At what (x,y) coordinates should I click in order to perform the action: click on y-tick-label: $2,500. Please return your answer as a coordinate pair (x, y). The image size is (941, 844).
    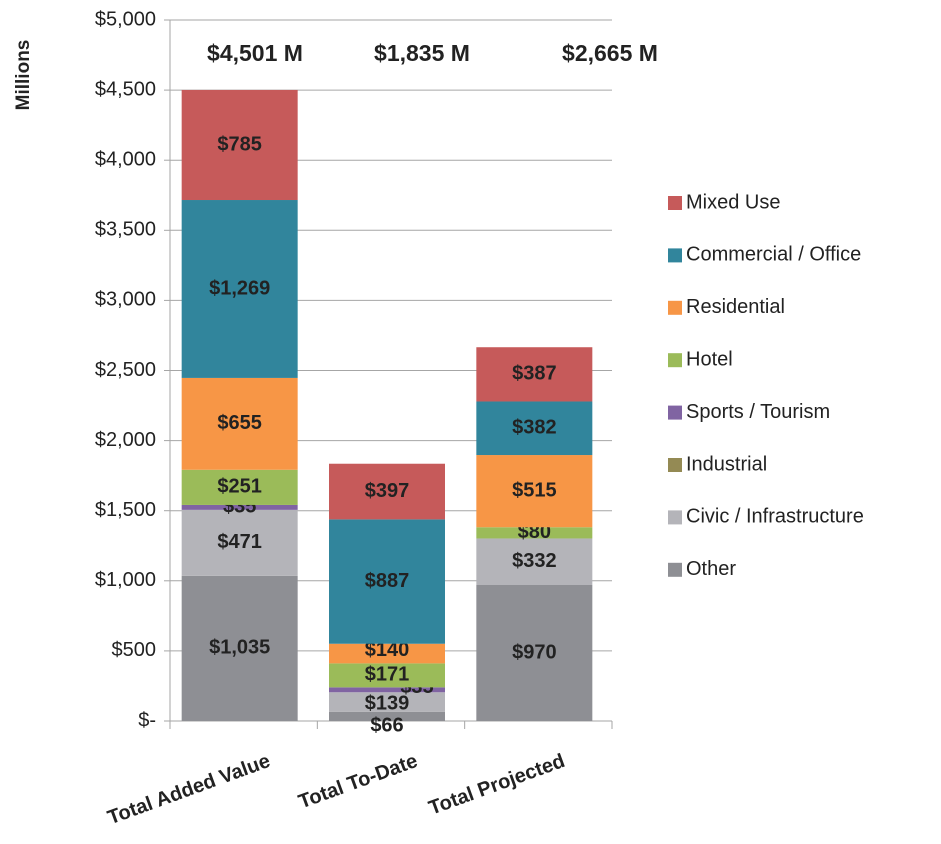
    Looking at the image, I should click on (125, 370).